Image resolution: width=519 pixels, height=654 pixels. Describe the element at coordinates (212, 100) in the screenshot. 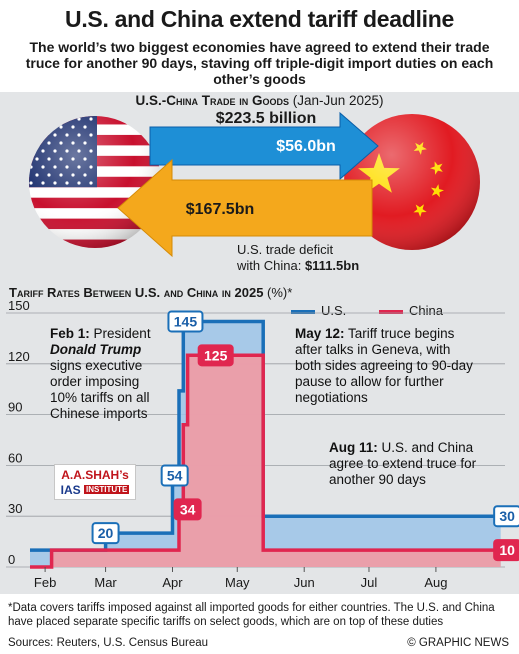

I see `trade-heading-label: U.S.-China Trade in Goods` at that location.